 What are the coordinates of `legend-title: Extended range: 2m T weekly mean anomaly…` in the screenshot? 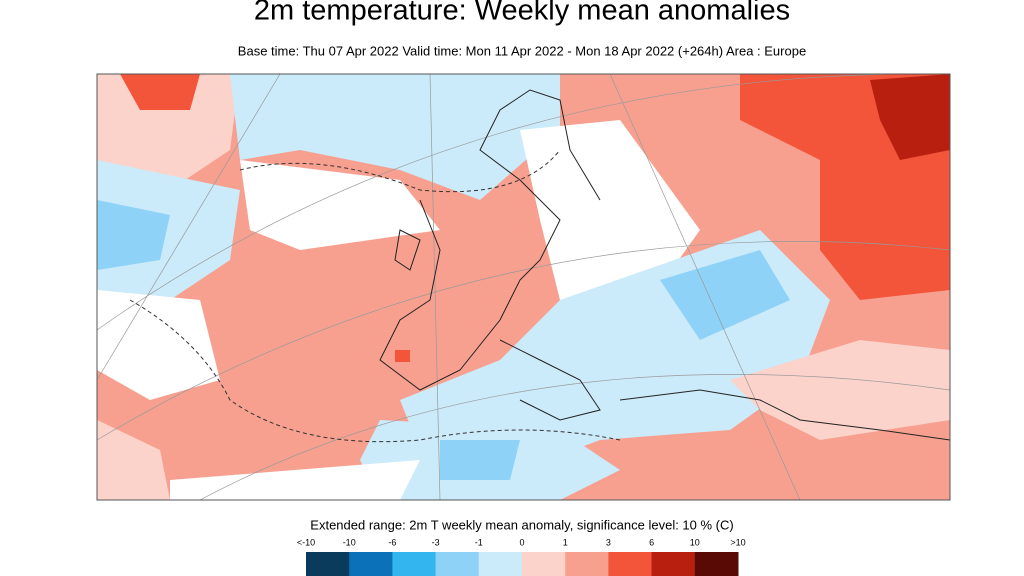 It's located at (521, 524).